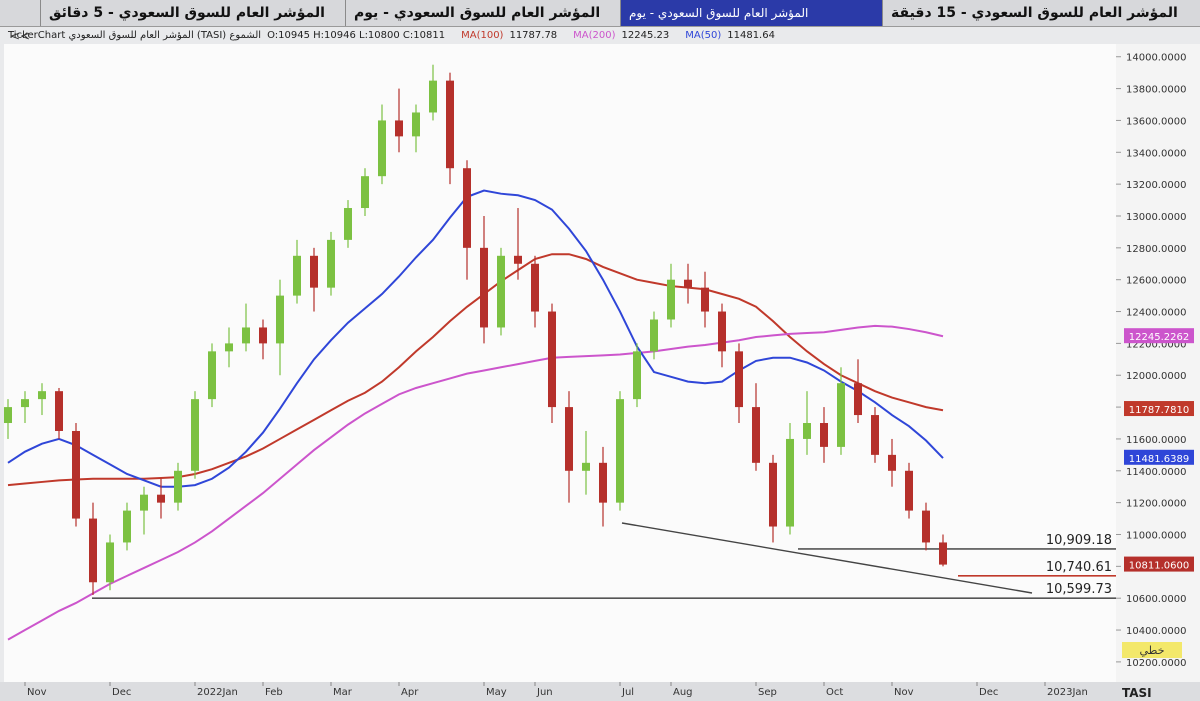 Image resolution: width=1200 pixels, height=701 pixels. I want to click on y-tick-label: 12800.0000, so click(1156, 249).